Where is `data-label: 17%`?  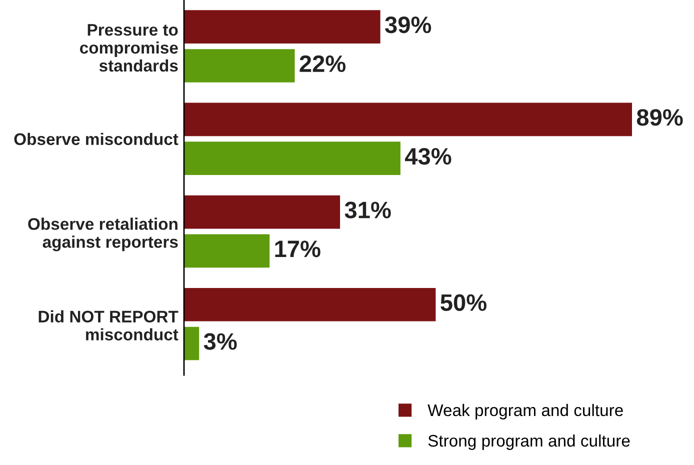 data-label: 17% is located at coordinates (297, 249).